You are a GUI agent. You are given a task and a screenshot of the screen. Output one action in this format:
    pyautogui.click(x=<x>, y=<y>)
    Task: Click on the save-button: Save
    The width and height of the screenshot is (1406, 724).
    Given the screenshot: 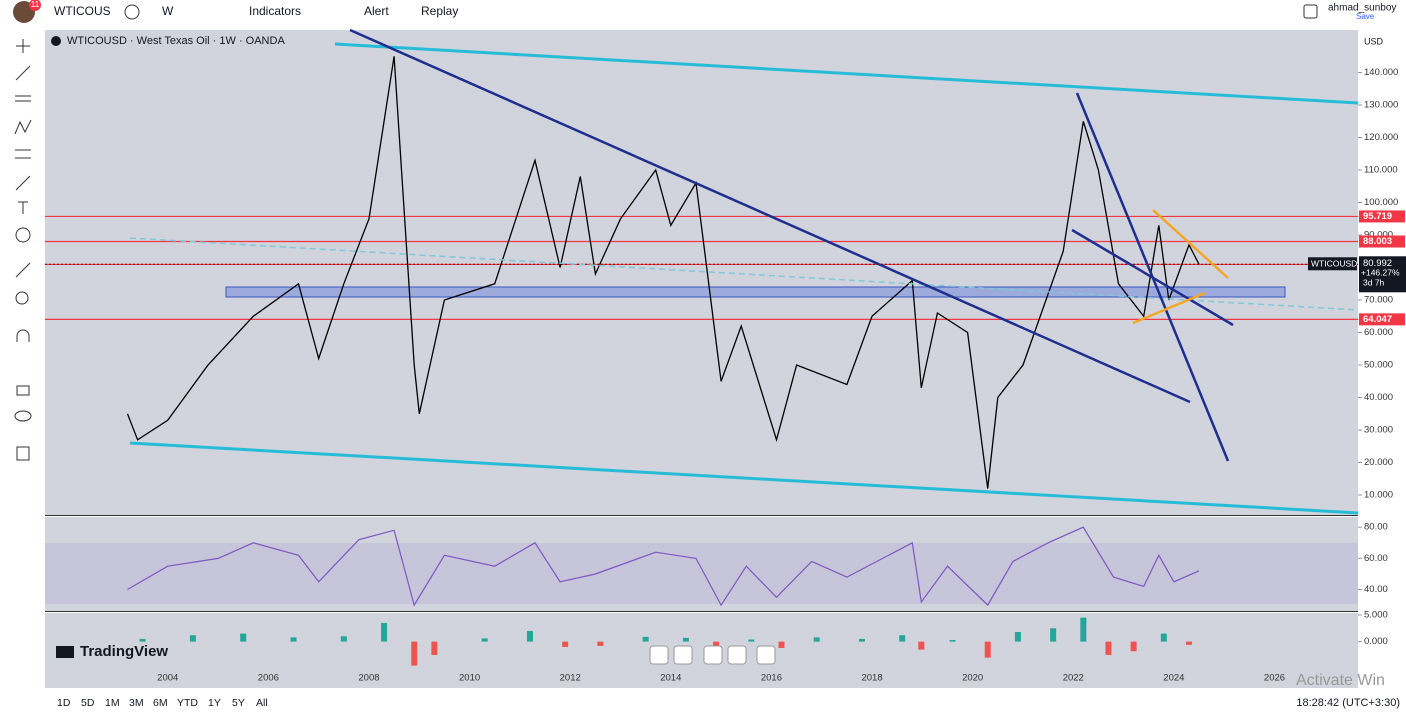 What is the action you would take?
    pyautogui.click(x=1365, y=16)
    